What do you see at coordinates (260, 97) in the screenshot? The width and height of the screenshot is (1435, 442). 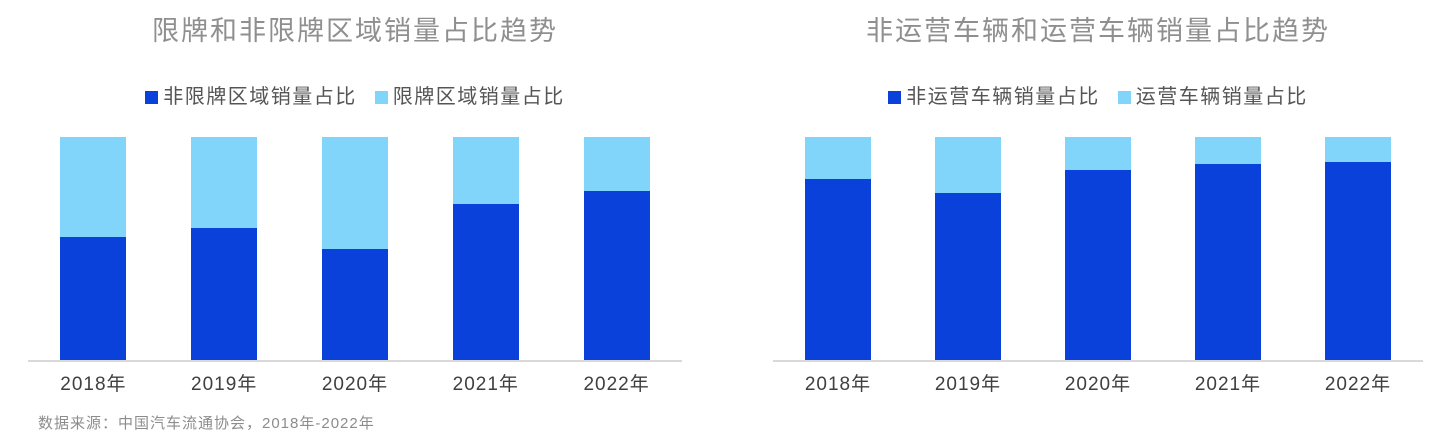 I see `legend-label: 非限牌区域销量占比` at bounding box center [260, 97].